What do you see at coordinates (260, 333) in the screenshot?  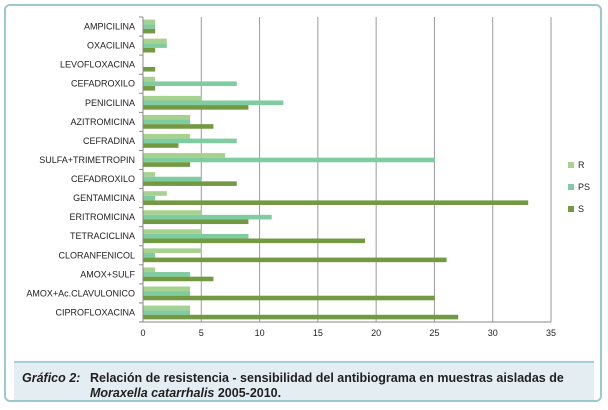 I see `x-tick-label: 10` at bounding box center [260, 333].